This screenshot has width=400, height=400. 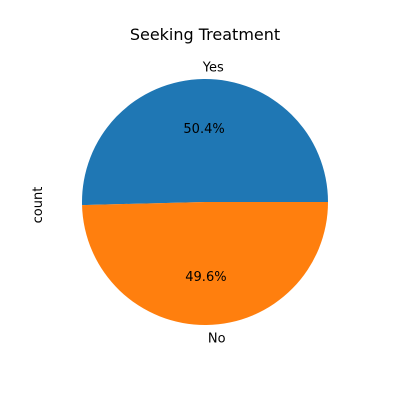 What do you see at coordinates (203, 129) in the screenshot?
I see `slice-percent-yes: 50.4%` at bounding box center [203, 129].